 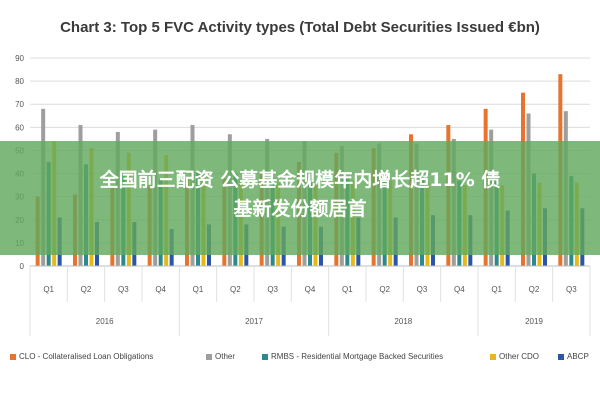 I want to click on legend-label: ABCP, so click(x=578, y=356).